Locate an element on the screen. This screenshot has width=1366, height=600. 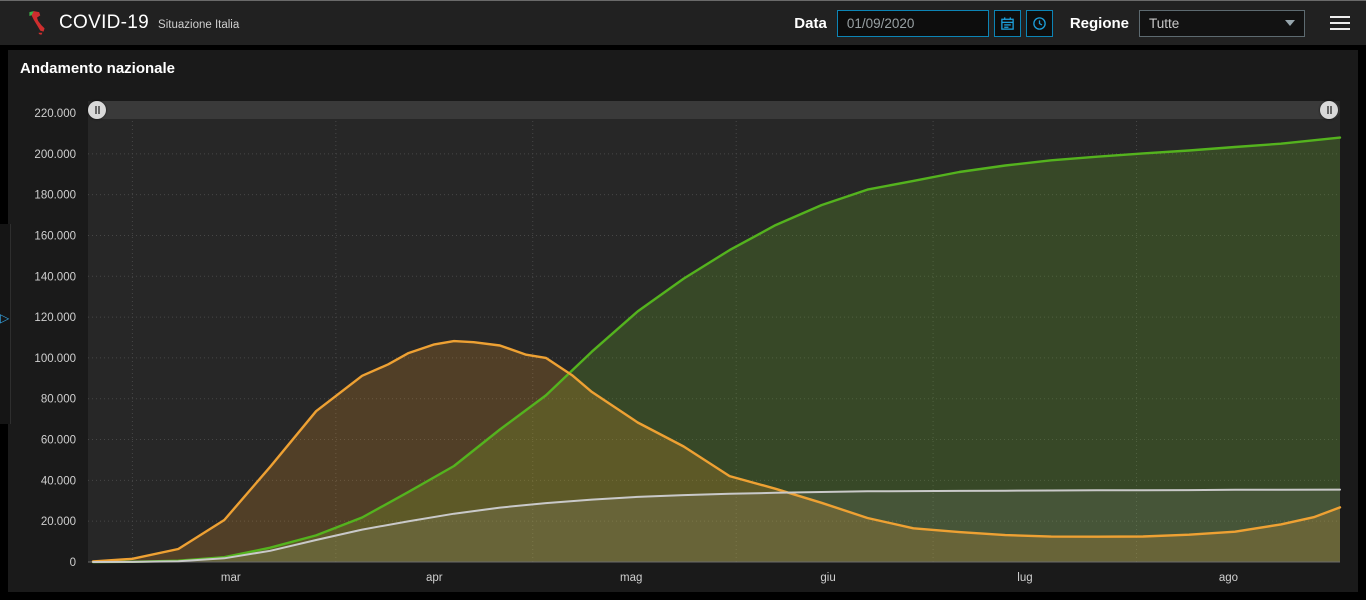
clock-icon is located at coordinates (1039, 23).